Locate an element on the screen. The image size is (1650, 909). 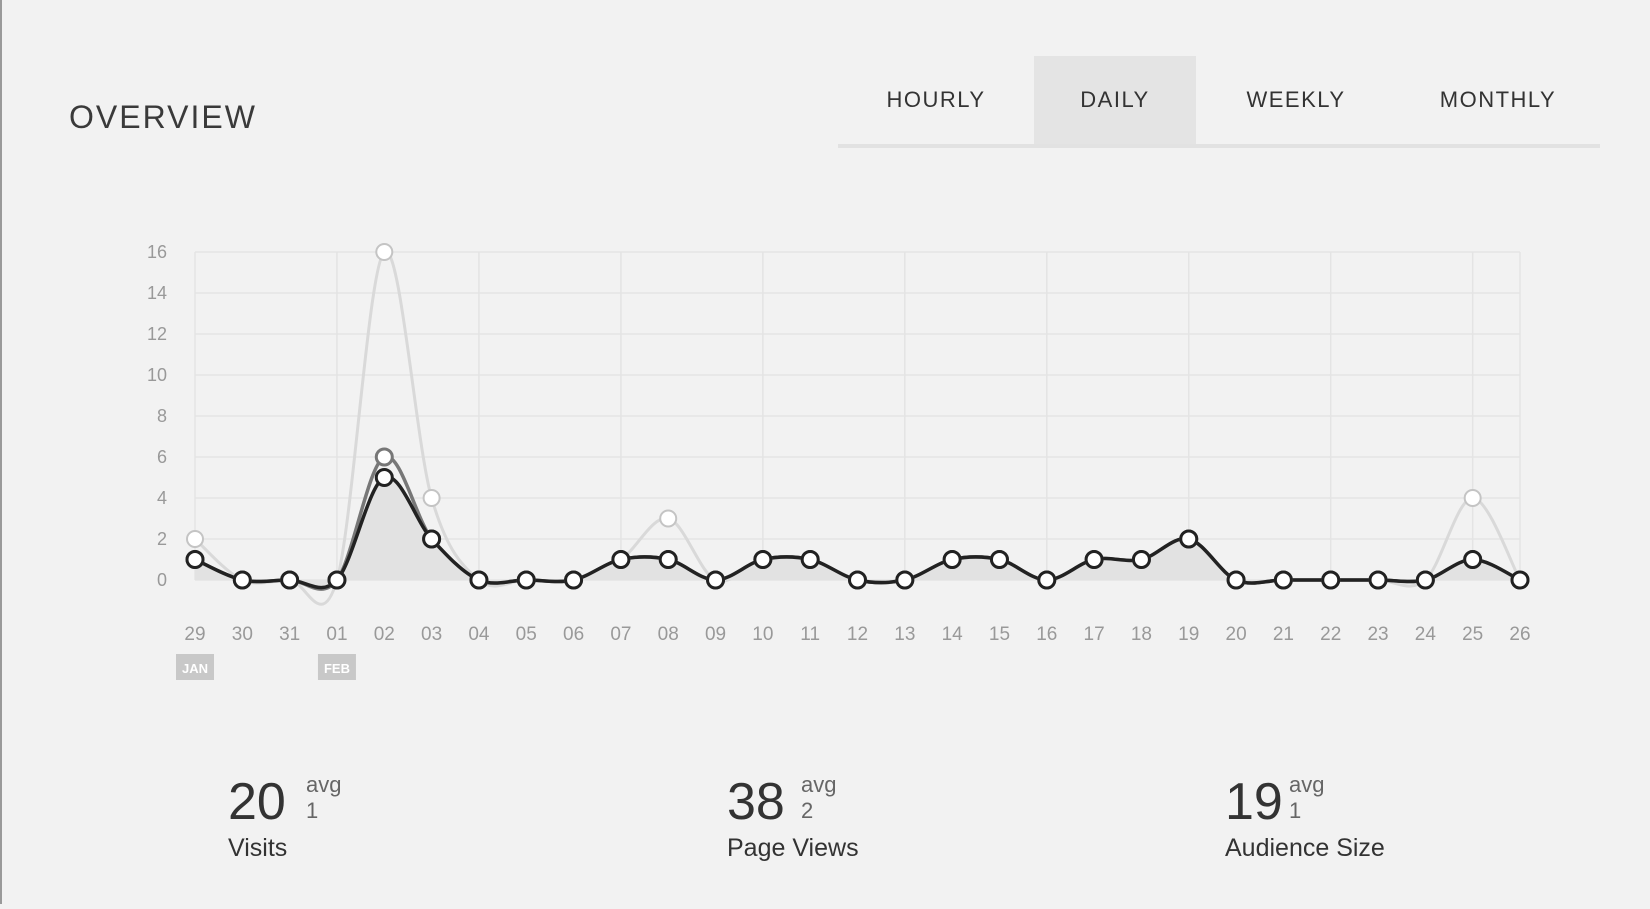
x-tick-label: 17 is located at coordinates (1094, 634).